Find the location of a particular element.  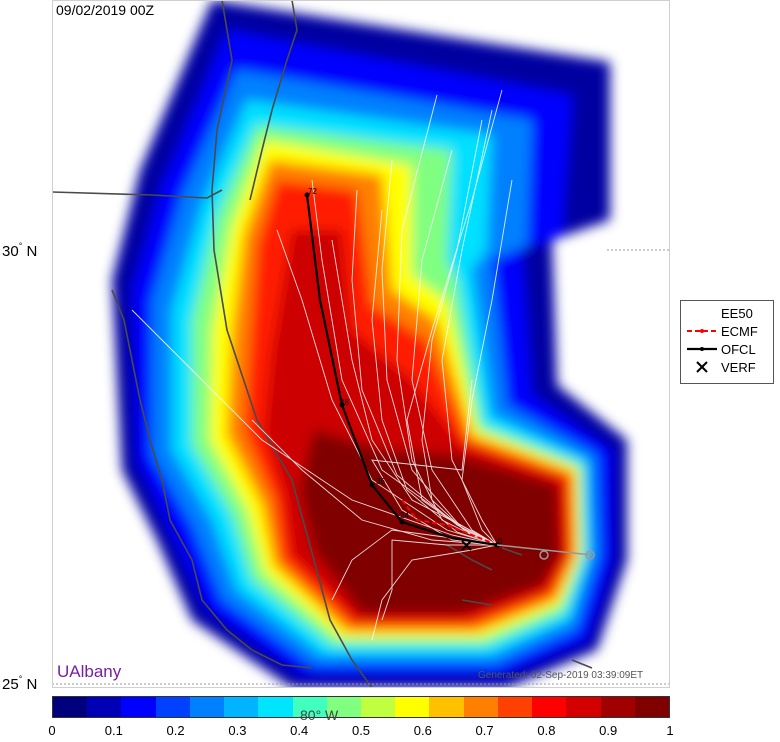

track-label-36: 36 is located at coordinates (380, 481).